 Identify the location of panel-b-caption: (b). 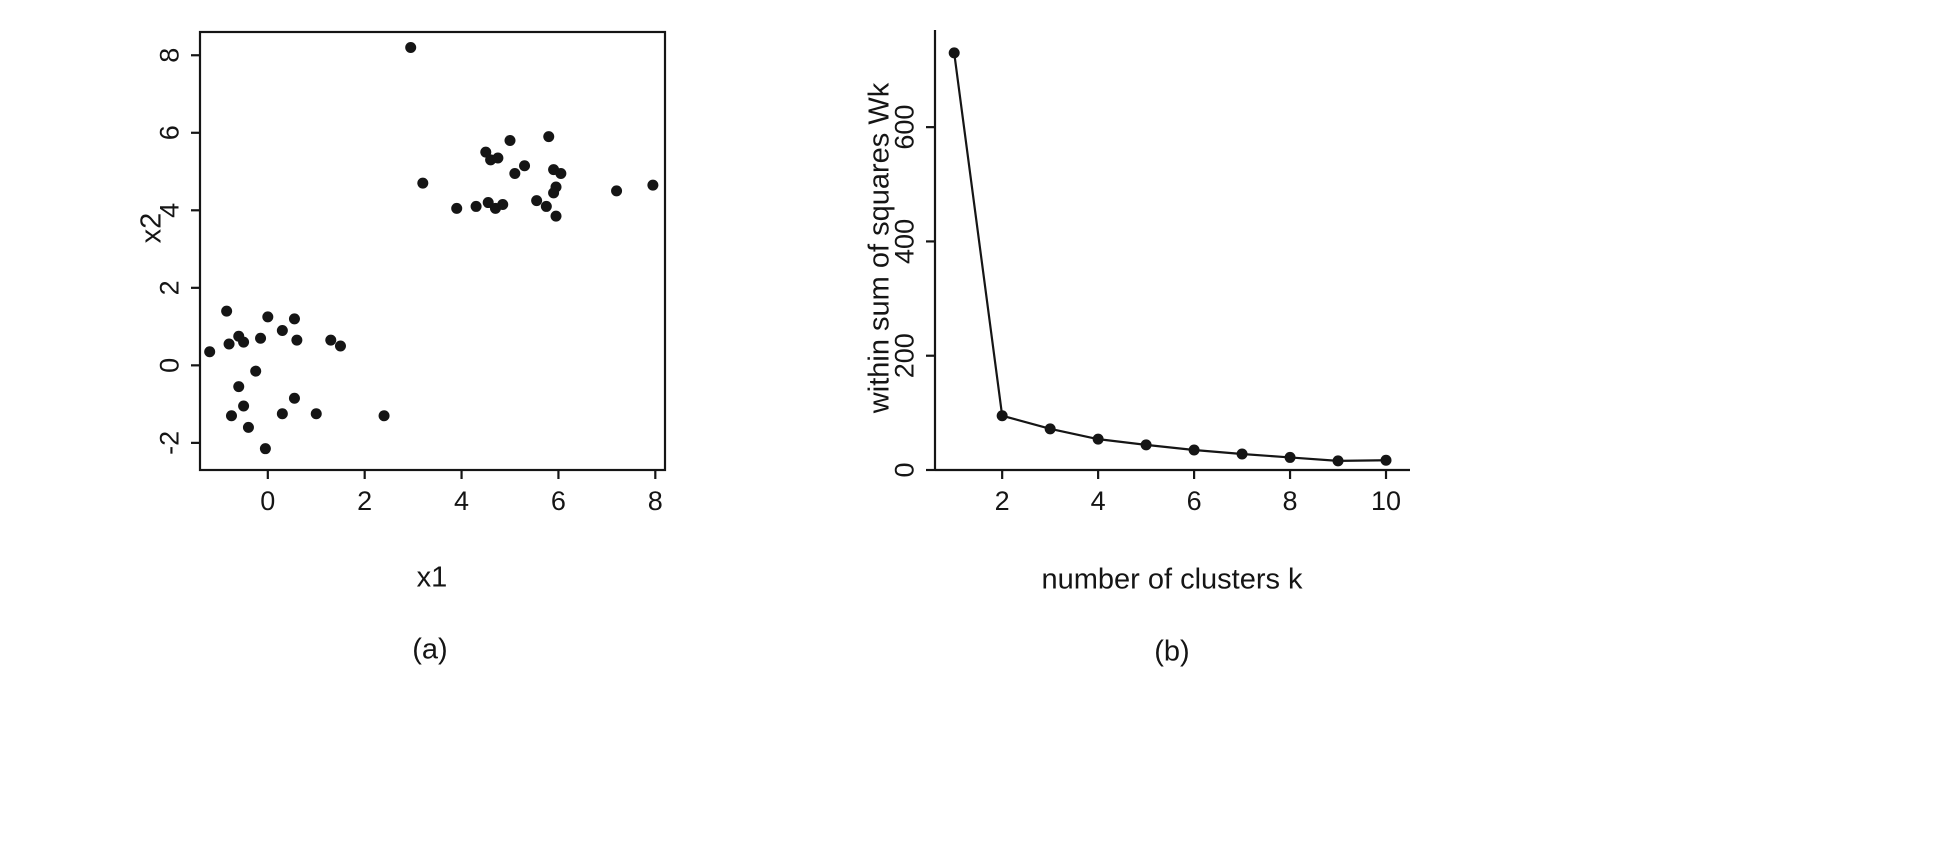
(1172, 651).